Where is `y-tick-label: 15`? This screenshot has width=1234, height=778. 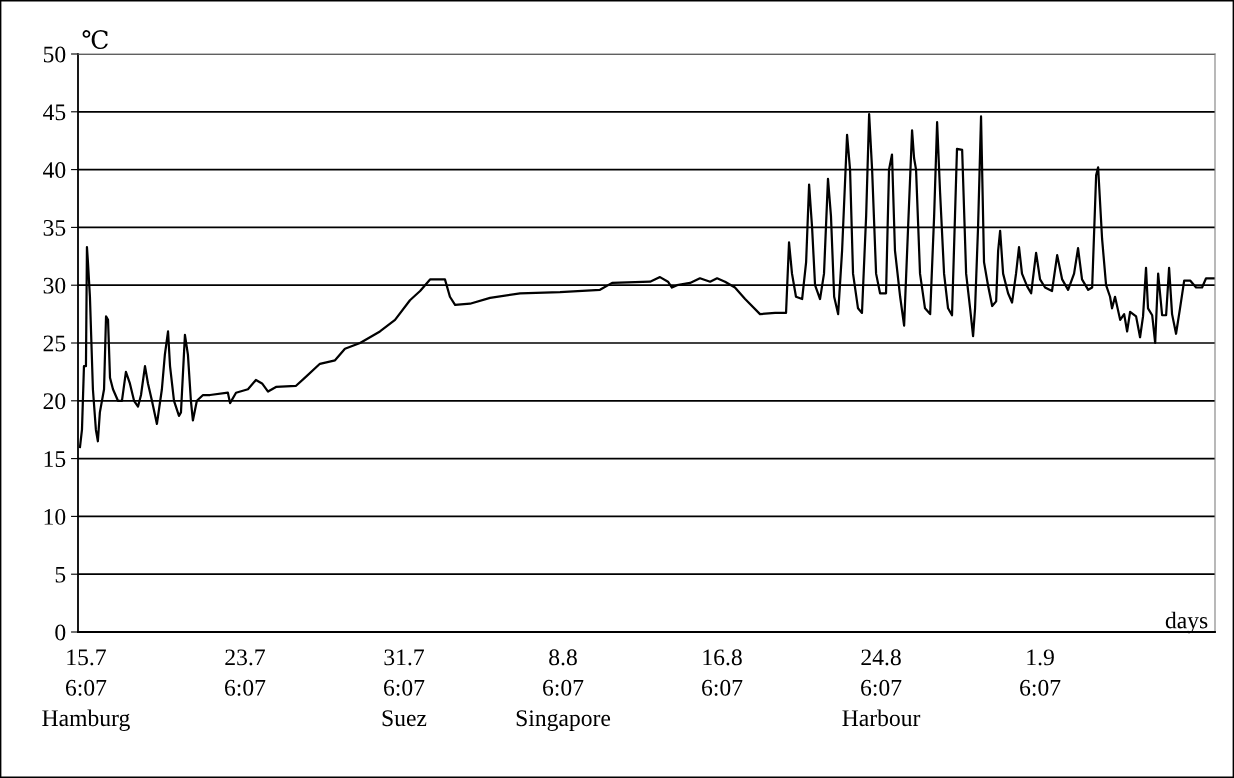
y-tick-label: 15 is located at coordinates (55, 459).